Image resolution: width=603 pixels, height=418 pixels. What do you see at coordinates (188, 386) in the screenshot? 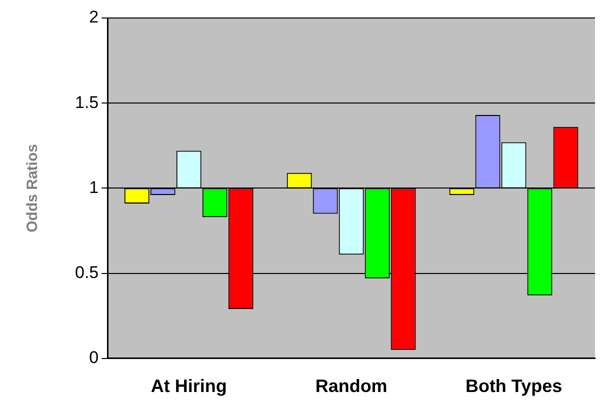
I see `x-tick-label: At Hiring` at bounding box center [188, 386].